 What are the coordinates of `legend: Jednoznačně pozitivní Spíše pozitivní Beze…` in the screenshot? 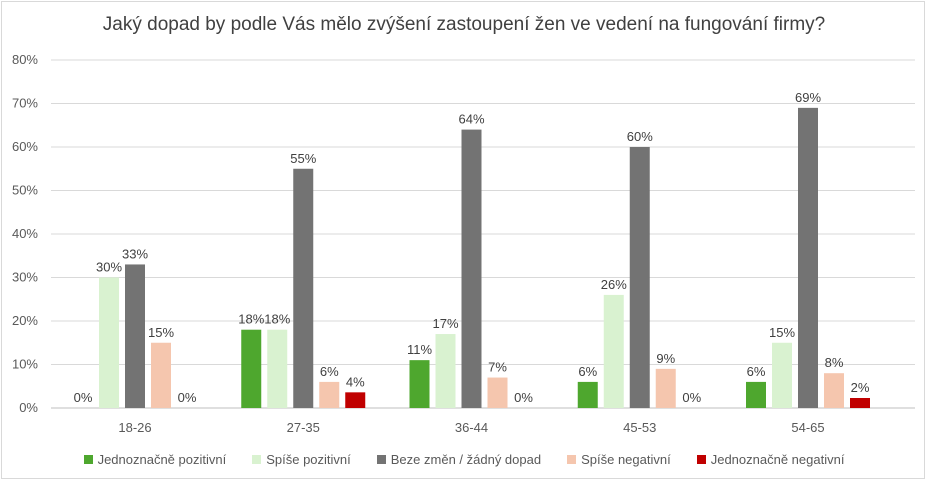 It's located at (464, 459).